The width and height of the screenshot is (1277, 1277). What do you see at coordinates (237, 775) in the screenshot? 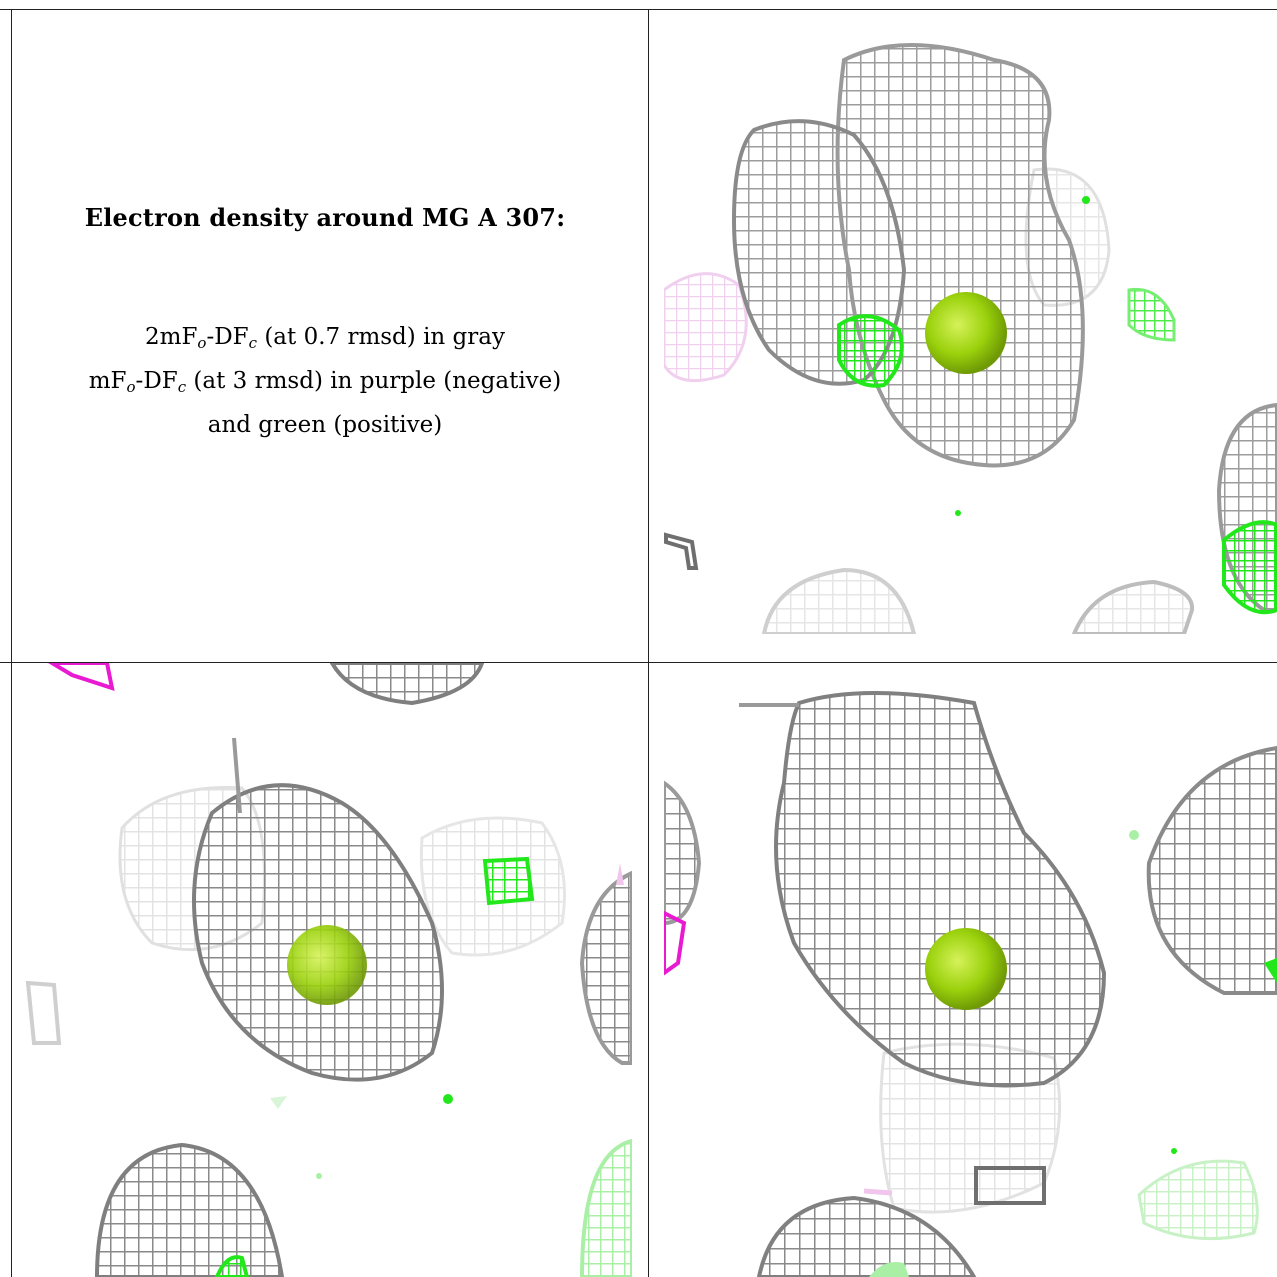
I see `mesh-gray-spike` at bounding box center [237, 775].